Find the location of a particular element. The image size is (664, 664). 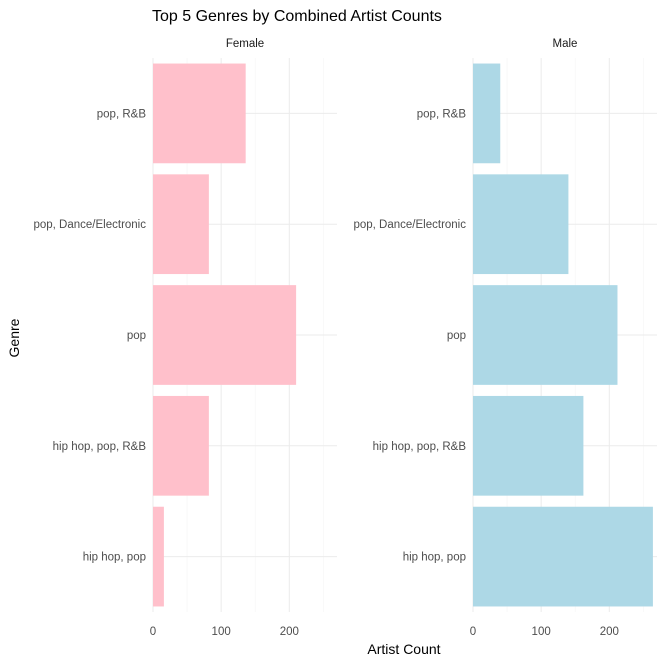

bar-female-hip-hop-pop is located at coordinates (158, 556).